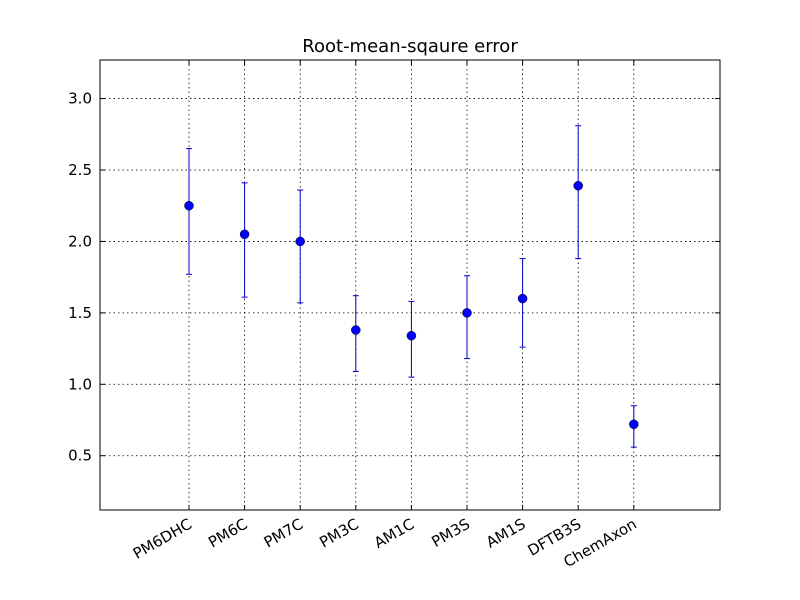  I want to click on y-tick-label: 2.5, so click(80, 170).